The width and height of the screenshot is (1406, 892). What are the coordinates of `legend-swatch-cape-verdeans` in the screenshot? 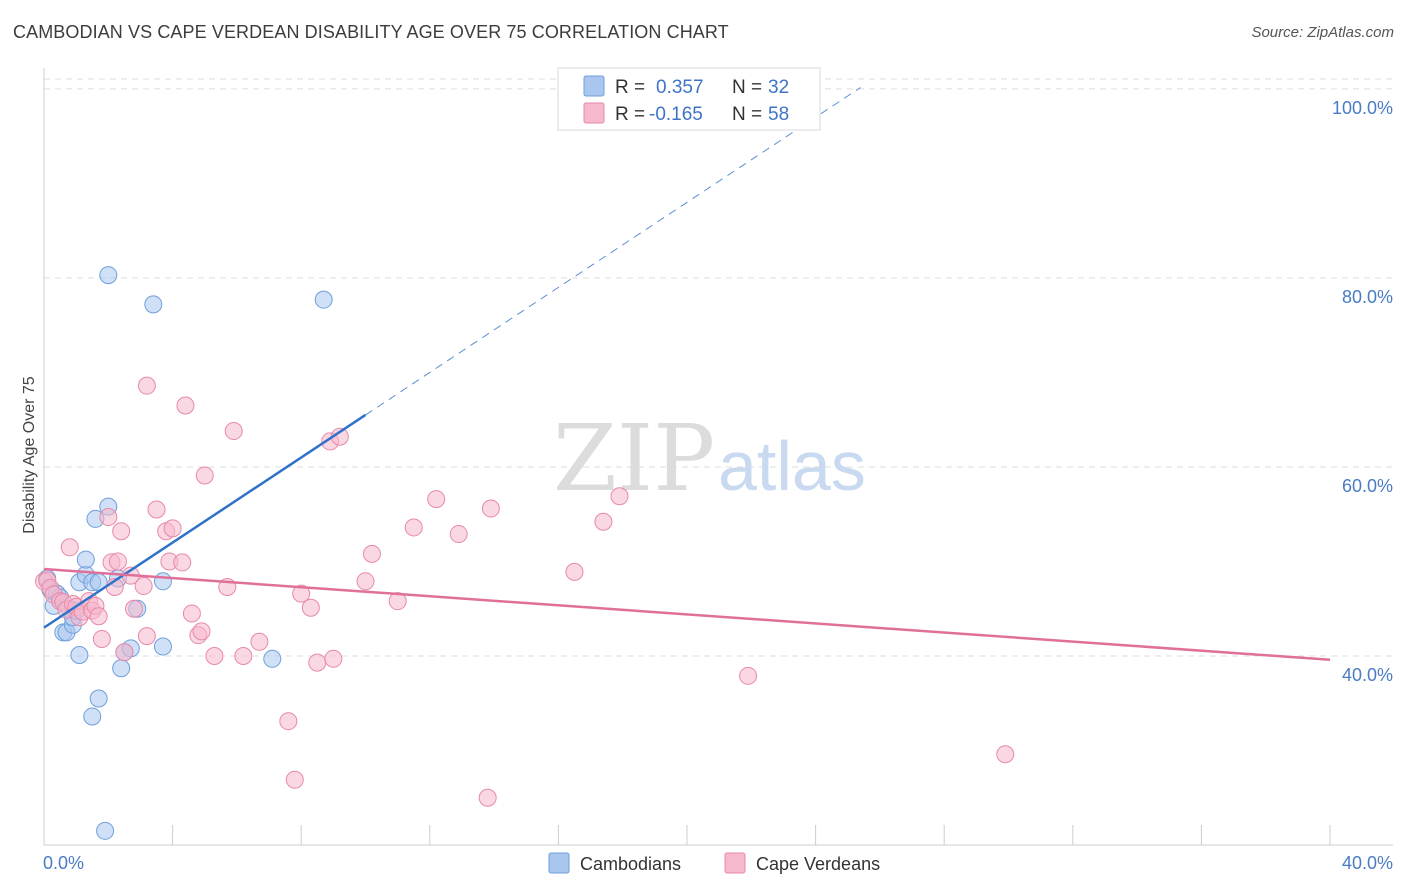 It's located at (594, 113).